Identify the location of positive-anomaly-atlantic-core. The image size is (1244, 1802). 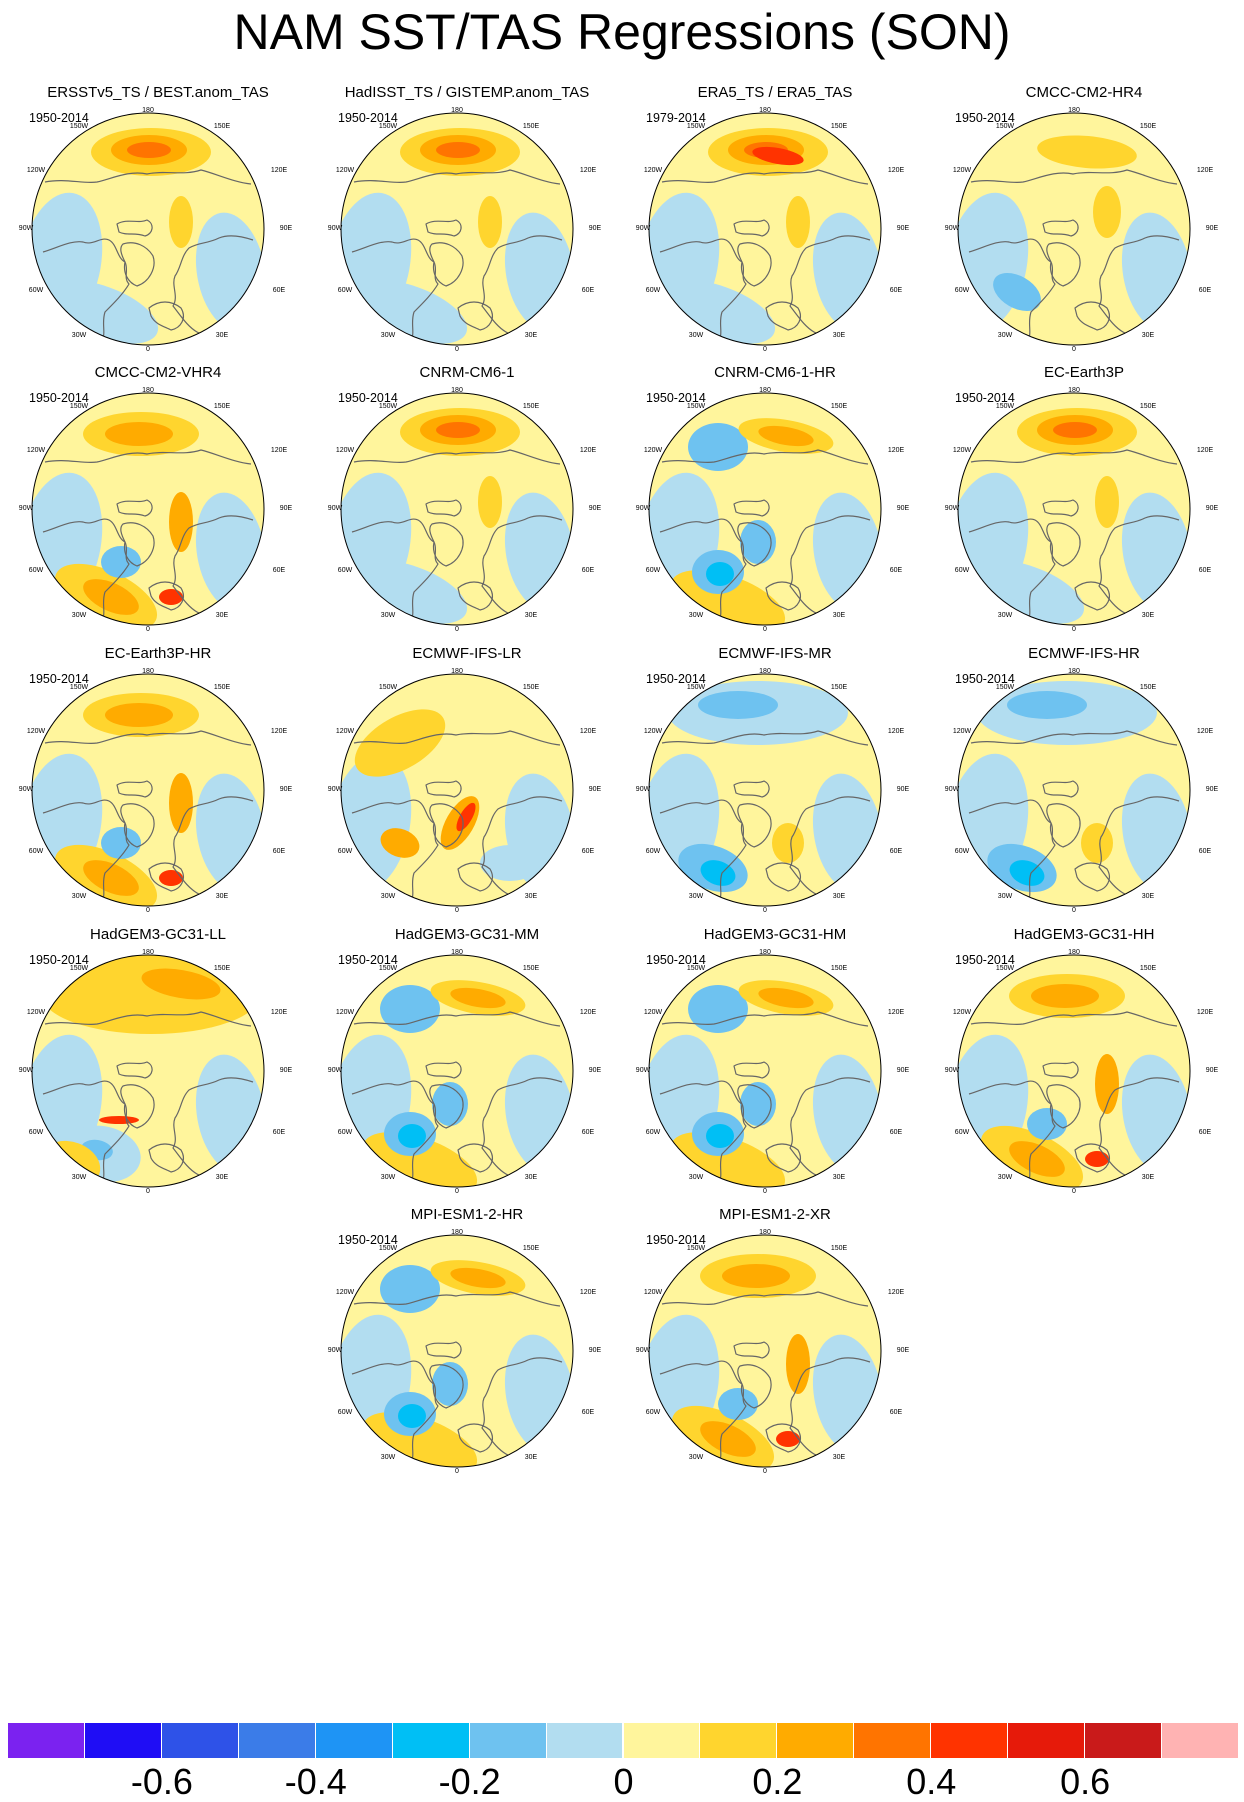
(728, 1439).